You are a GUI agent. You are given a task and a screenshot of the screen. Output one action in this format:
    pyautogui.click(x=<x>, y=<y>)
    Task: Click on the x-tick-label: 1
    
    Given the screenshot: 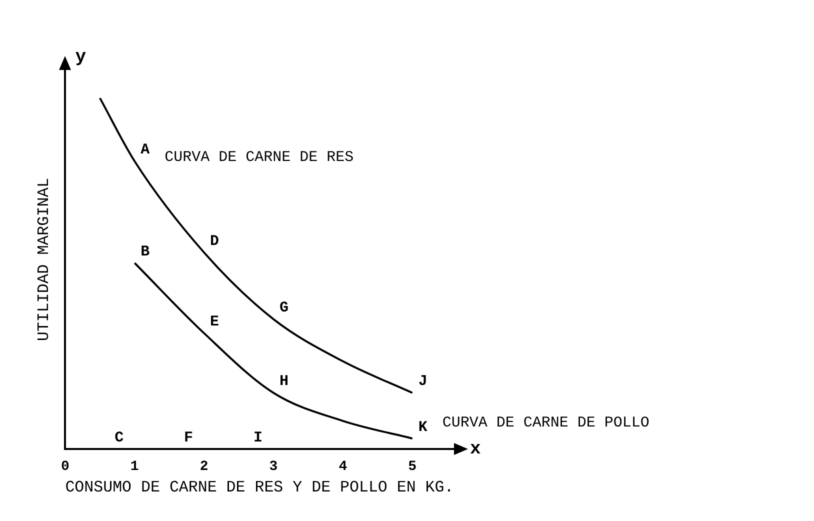 What is the action you would take?
    pyautogui.click(x=134, y=466)
    